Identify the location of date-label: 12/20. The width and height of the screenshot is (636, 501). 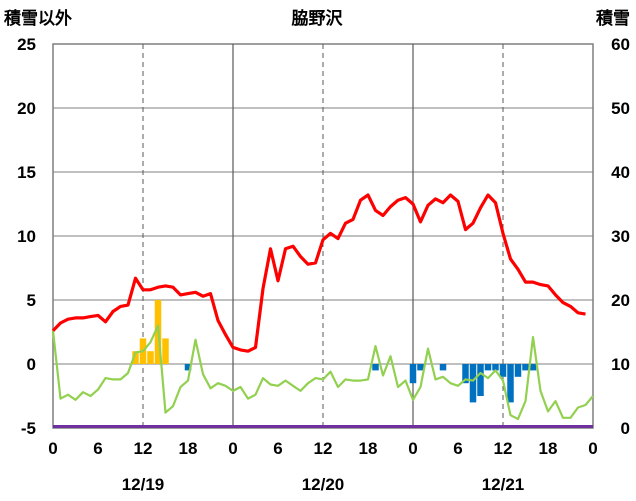
(323, 484).